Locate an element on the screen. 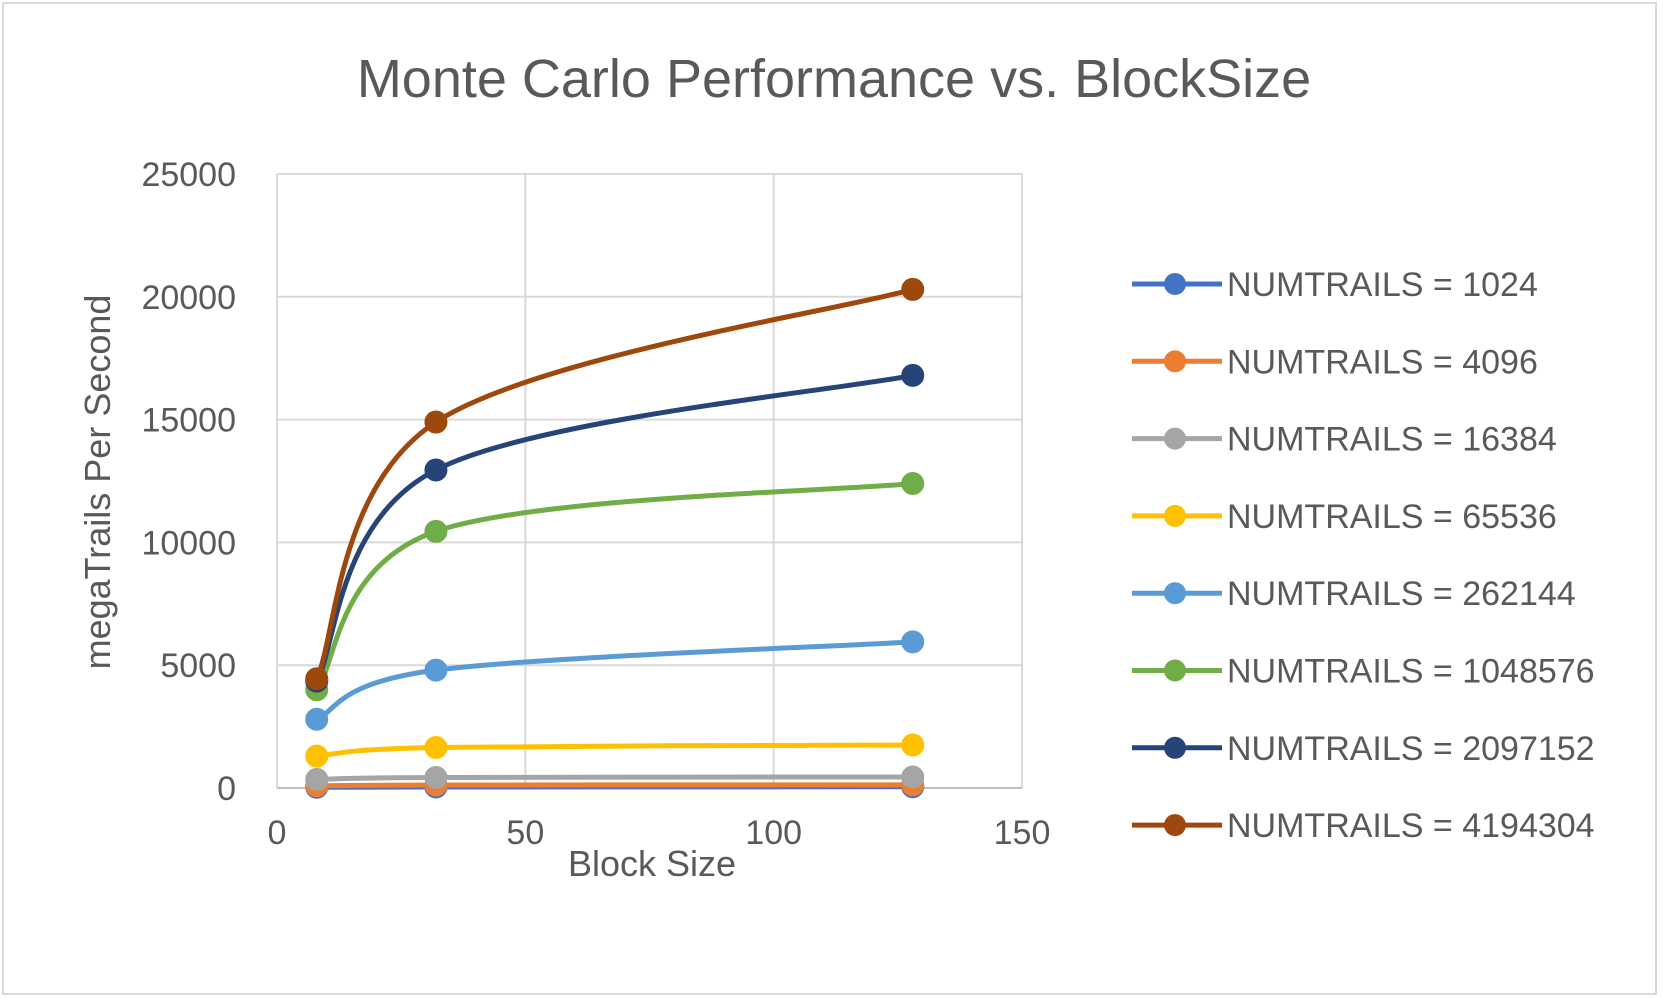  legend-entry: NUMTRAILS = 1048576 is located at coordinates (1363, 672).